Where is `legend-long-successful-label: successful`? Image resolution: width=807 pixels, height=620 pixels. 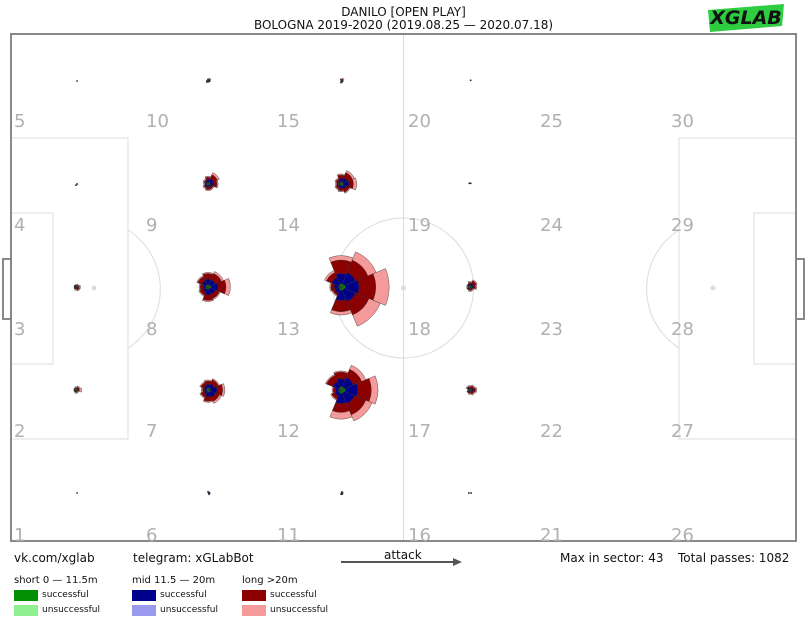 legend-long-successful-label: successful is located at coordinates (293, 595).